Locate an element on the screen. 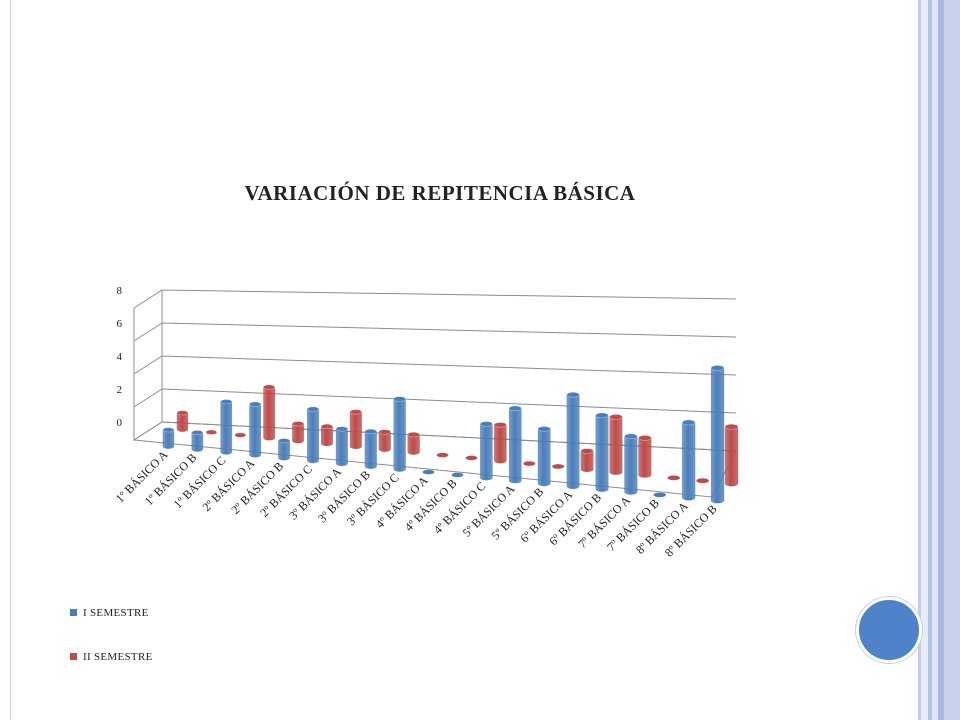 The width and height of the screenshot is (960, 720). y-tick-label: 2 is located at coordinates (120, 390).